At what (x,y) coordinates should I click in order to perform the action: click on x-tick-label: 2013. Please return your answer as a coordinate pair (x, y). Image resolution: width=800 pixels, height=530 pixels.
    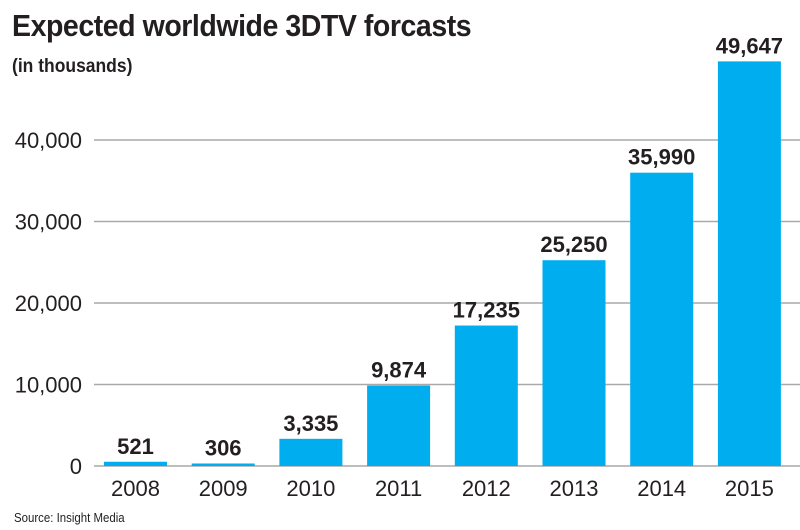
    Looking at the image, I should click on (574, 488).